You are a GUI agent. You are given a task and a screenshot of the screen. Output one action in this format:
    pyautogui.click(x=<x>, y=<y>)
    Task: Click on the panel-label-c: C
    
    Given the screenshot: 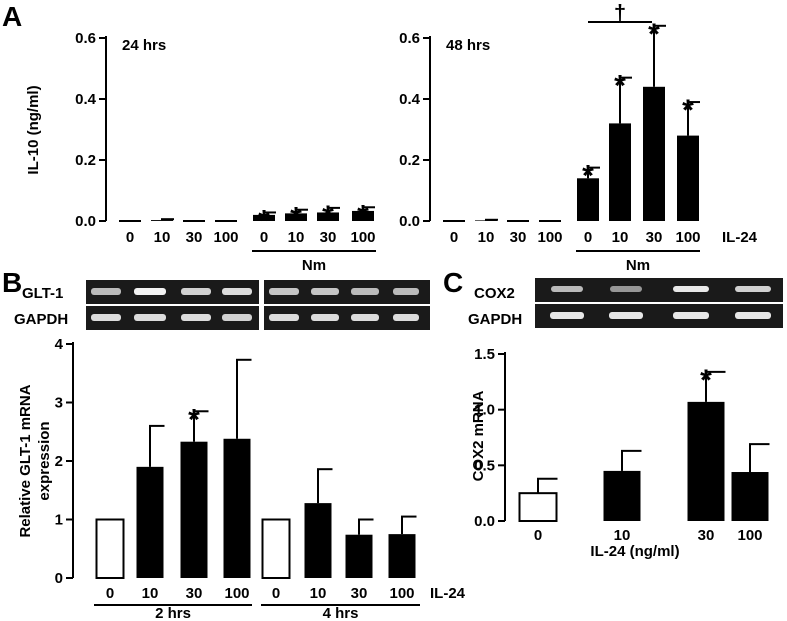 What is the action you would take?
    pyautogui.click(x=453, y=282)
    